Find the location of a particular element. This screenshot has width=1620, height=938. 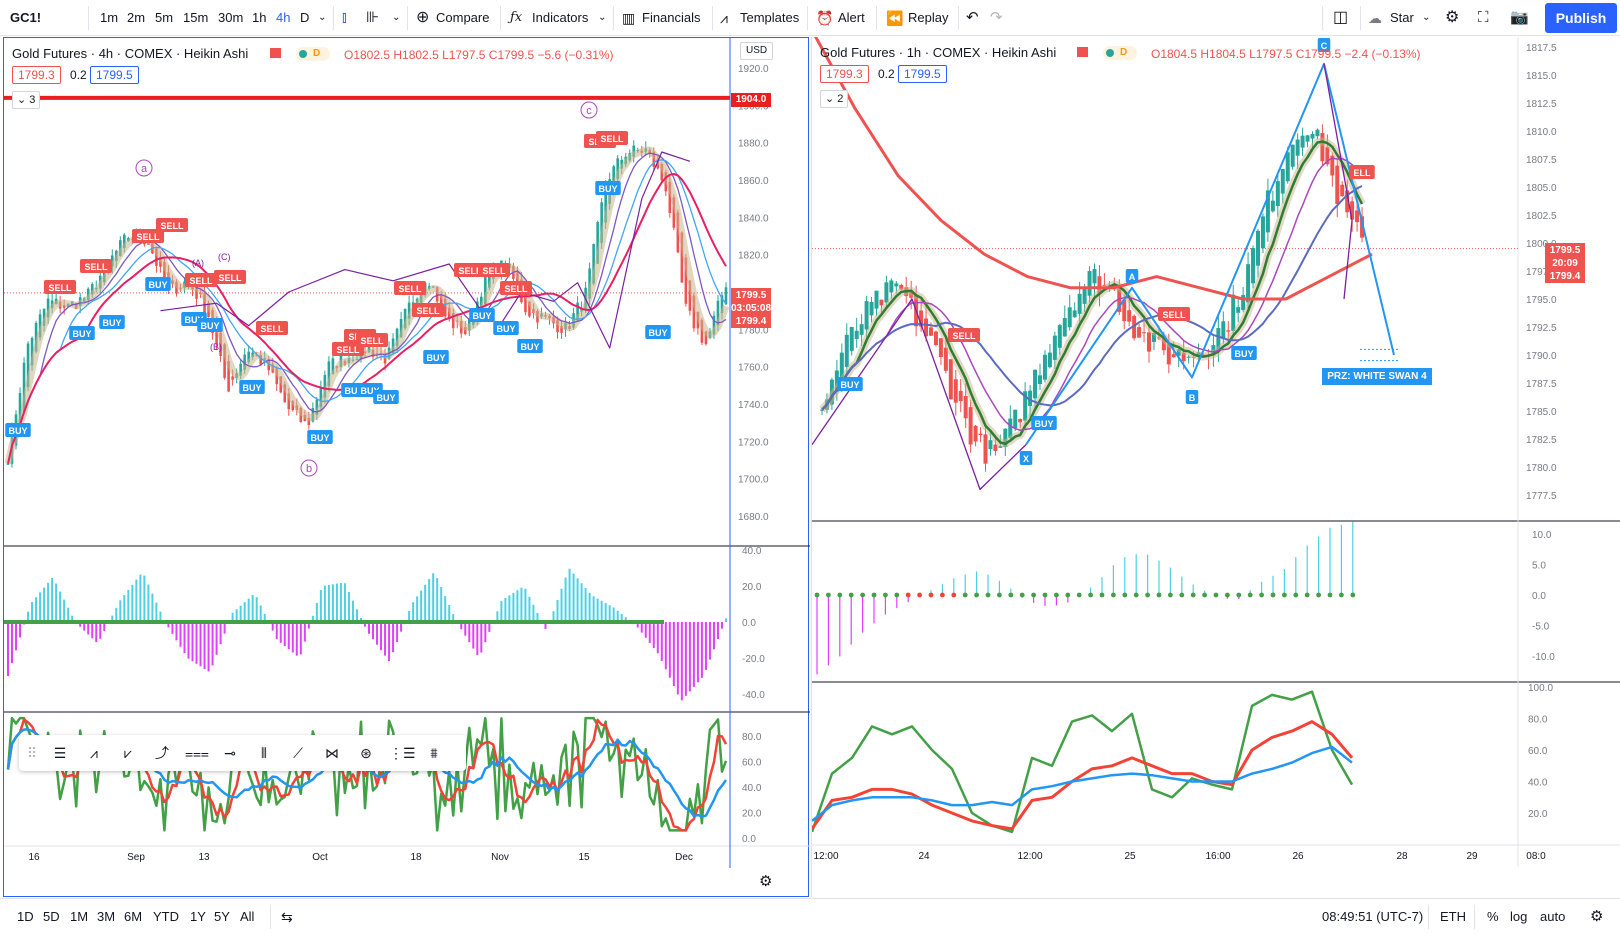

range-1m: 1M is located at coordinates (79, 916).